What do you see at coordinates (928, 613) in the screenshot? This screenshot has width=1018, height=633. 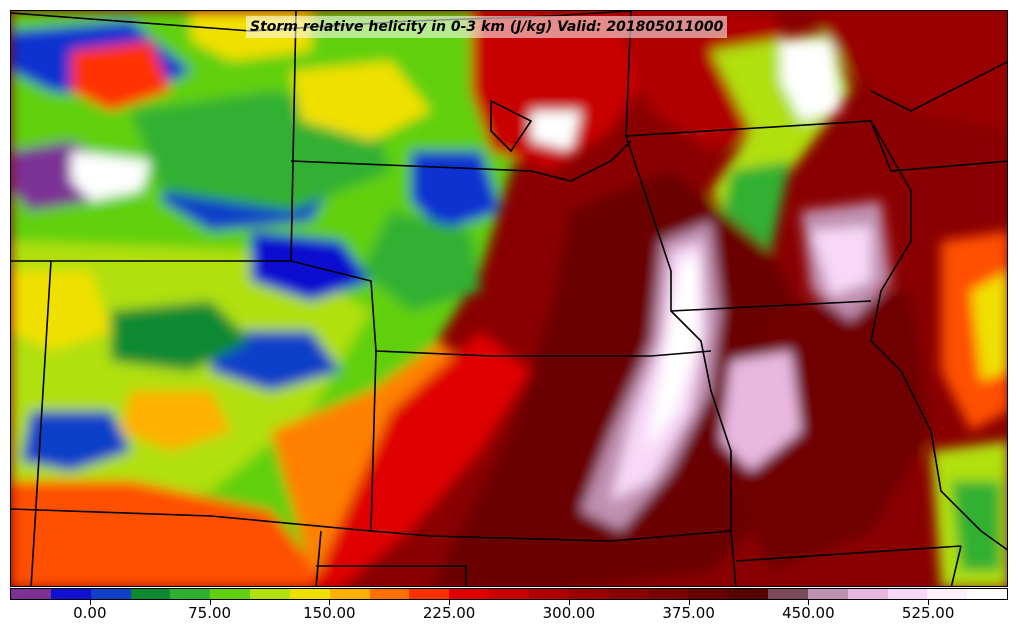 I see `colorbar-tick-label: 525.00` at bounding box center [928, 613].